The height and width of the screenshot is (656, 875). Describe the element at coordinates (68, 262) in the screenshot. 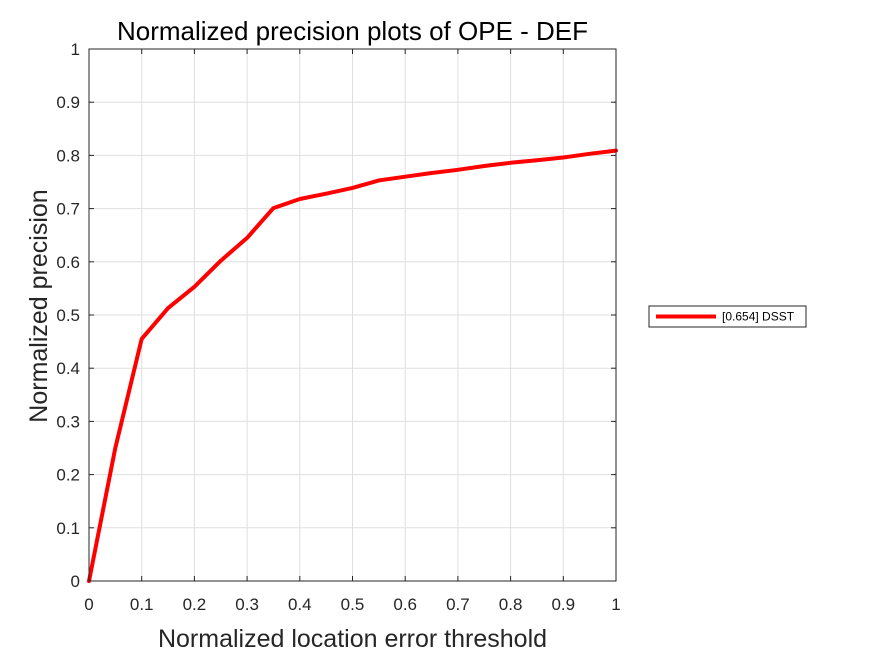

I see `y-tick-label: 0.6` at that location.